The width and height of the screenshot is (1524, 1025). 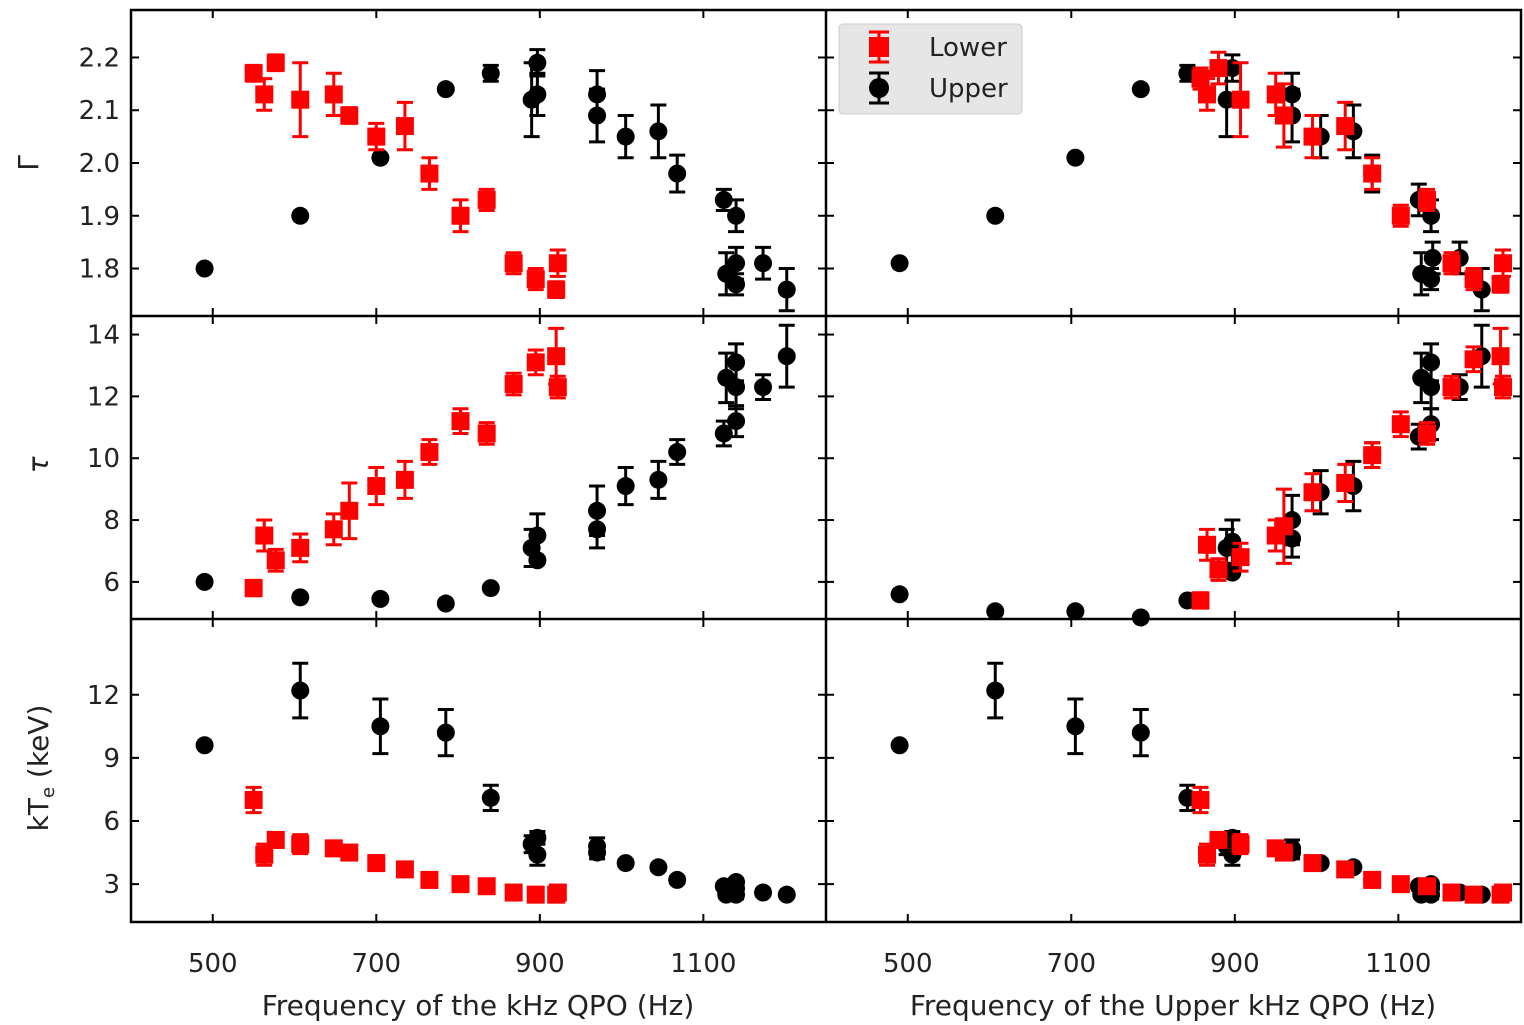 I want to click on x-tick-label-left: 900, so click(x=540, y=964).